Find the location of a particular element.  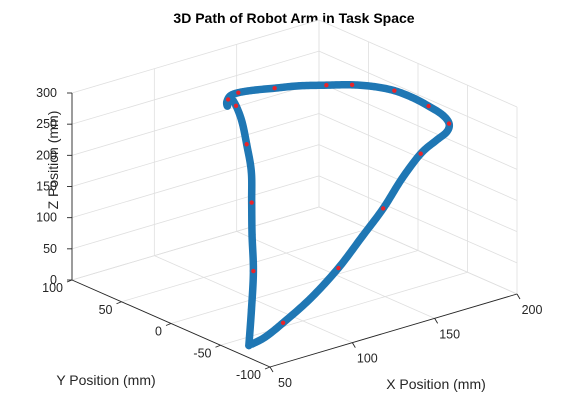

z-tick-label: 250 is located at coordinates (46, 124).